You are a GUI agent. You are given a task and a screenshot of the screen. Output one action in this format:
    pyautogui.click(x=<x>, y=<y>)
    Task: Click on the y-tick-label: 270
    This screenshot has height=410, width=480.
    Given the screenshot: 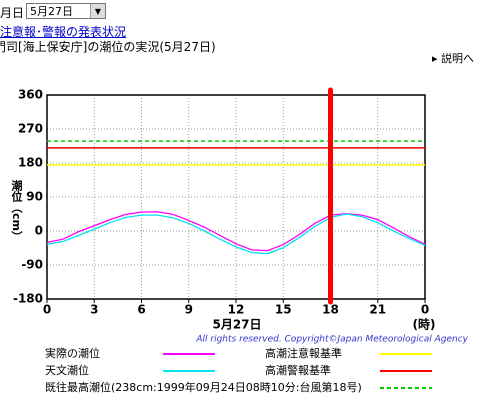 What is the action you would take?
    pyautogui.click(x=30, y=129)
    